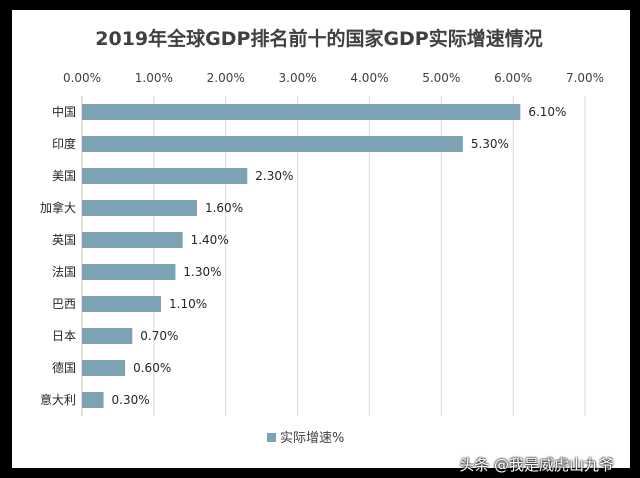 Image resolution: width=640 pixels, height=478 pixels. What do you see at coordinates (64, 336) in the screenshot?
I see `category-label: 日本` at bounding box center [64, 336].